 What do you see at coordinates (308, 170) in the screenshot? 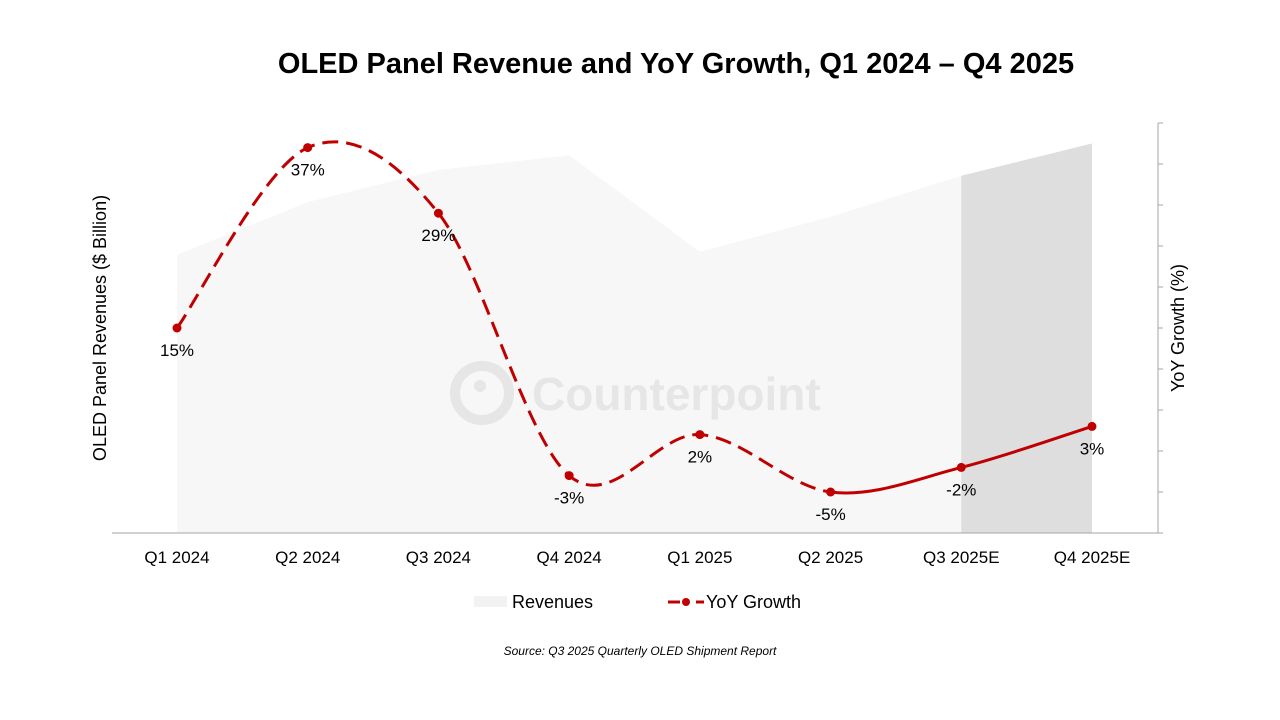
I see `yoy-data-label: 37%` at bounding box center [308, 170].